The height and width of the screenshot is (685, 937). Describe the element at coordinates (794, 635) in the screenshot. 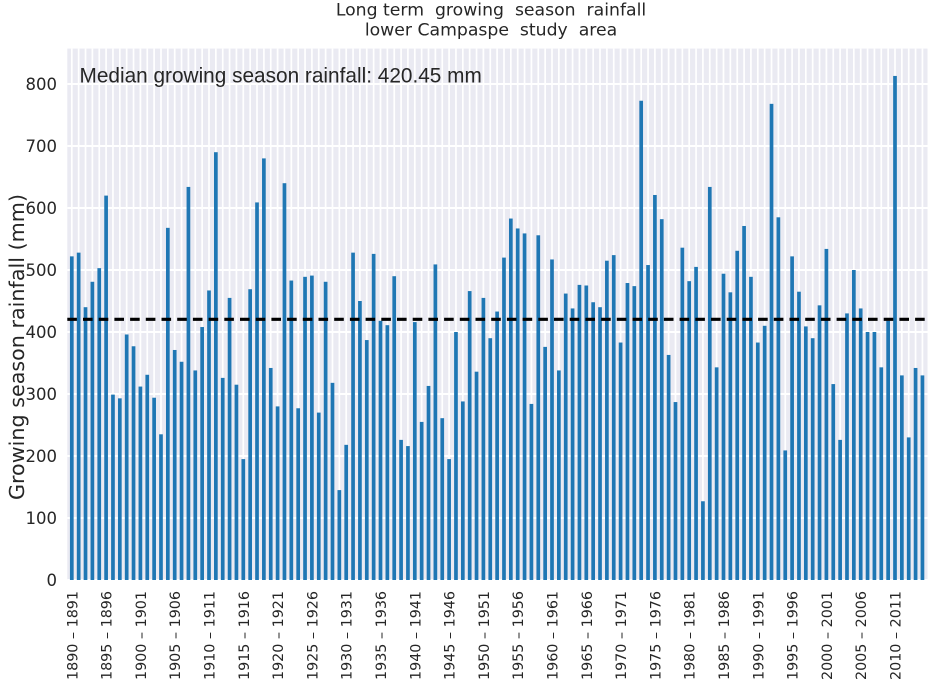

I see `svg-text: 1995 – 1996` at that location.